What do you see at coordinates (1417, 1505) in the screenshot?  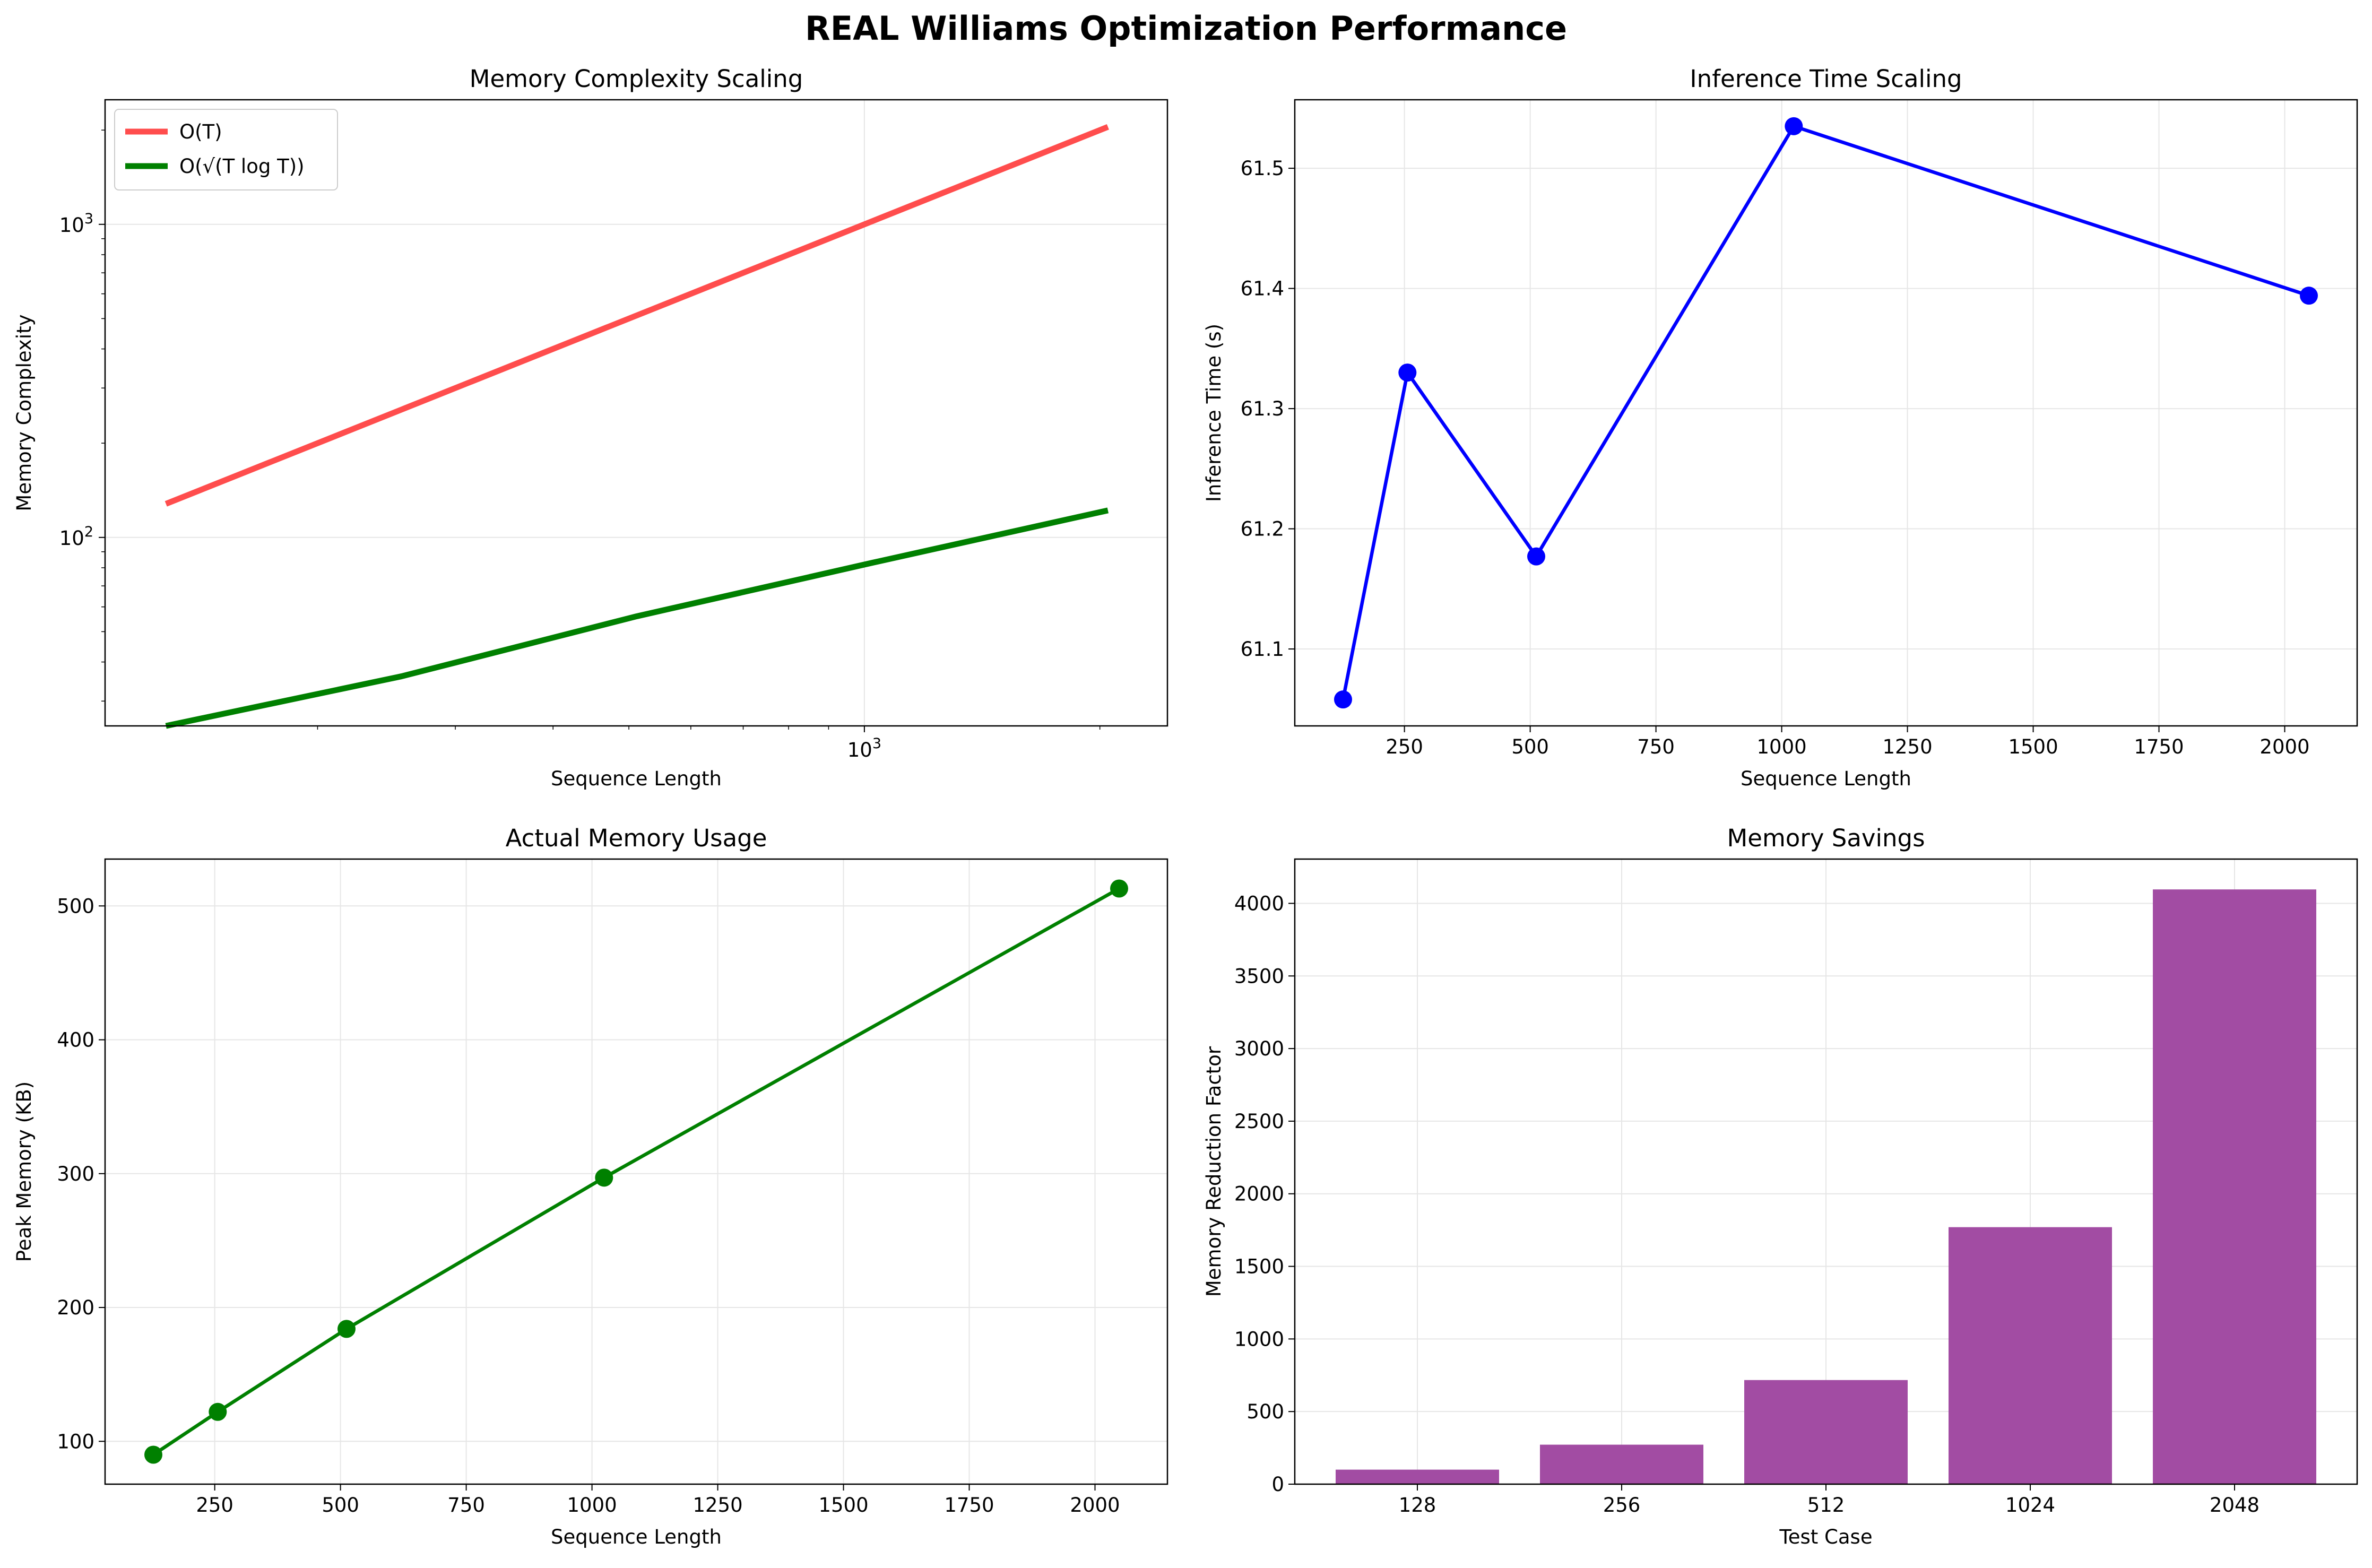 I see `x-tick-label: 128` at bounding box center [1417, 1505].